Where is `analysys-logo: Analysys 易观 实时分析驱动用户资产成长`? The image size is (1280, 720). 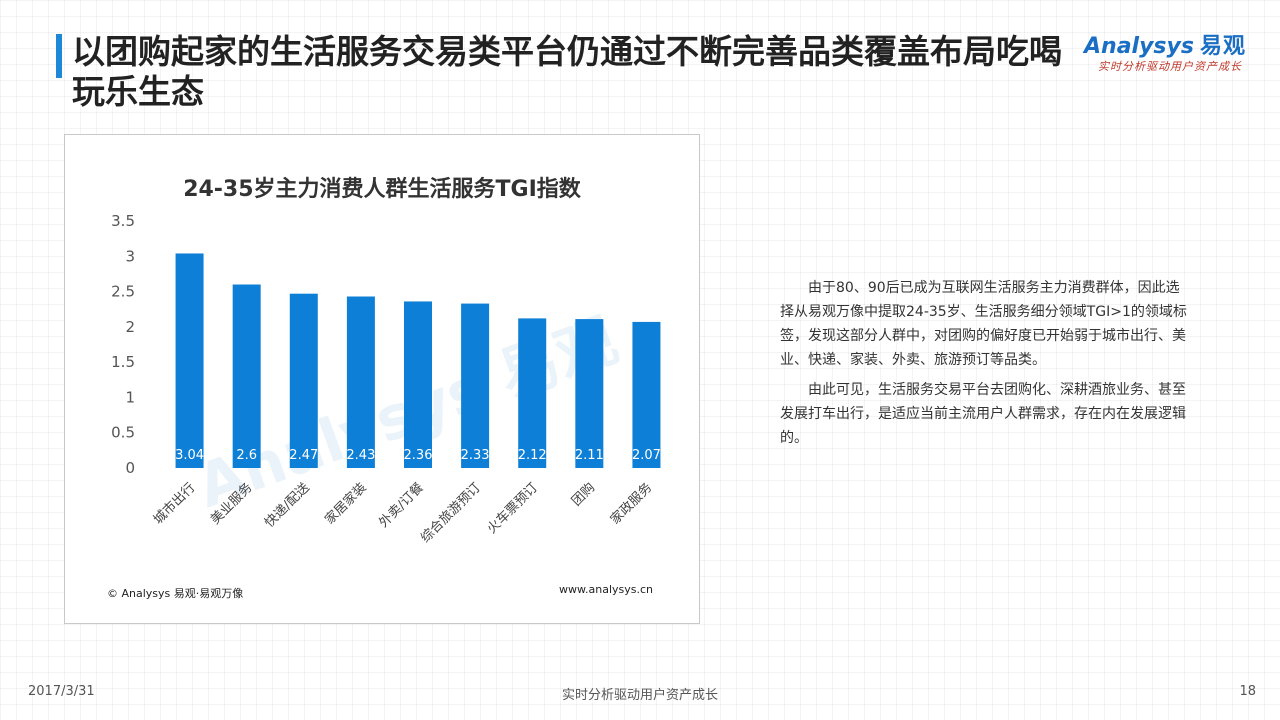
analysys-logo: Analysys 易观 实时分析驱动用户资产成长 is located at coordinates (1169, 52).